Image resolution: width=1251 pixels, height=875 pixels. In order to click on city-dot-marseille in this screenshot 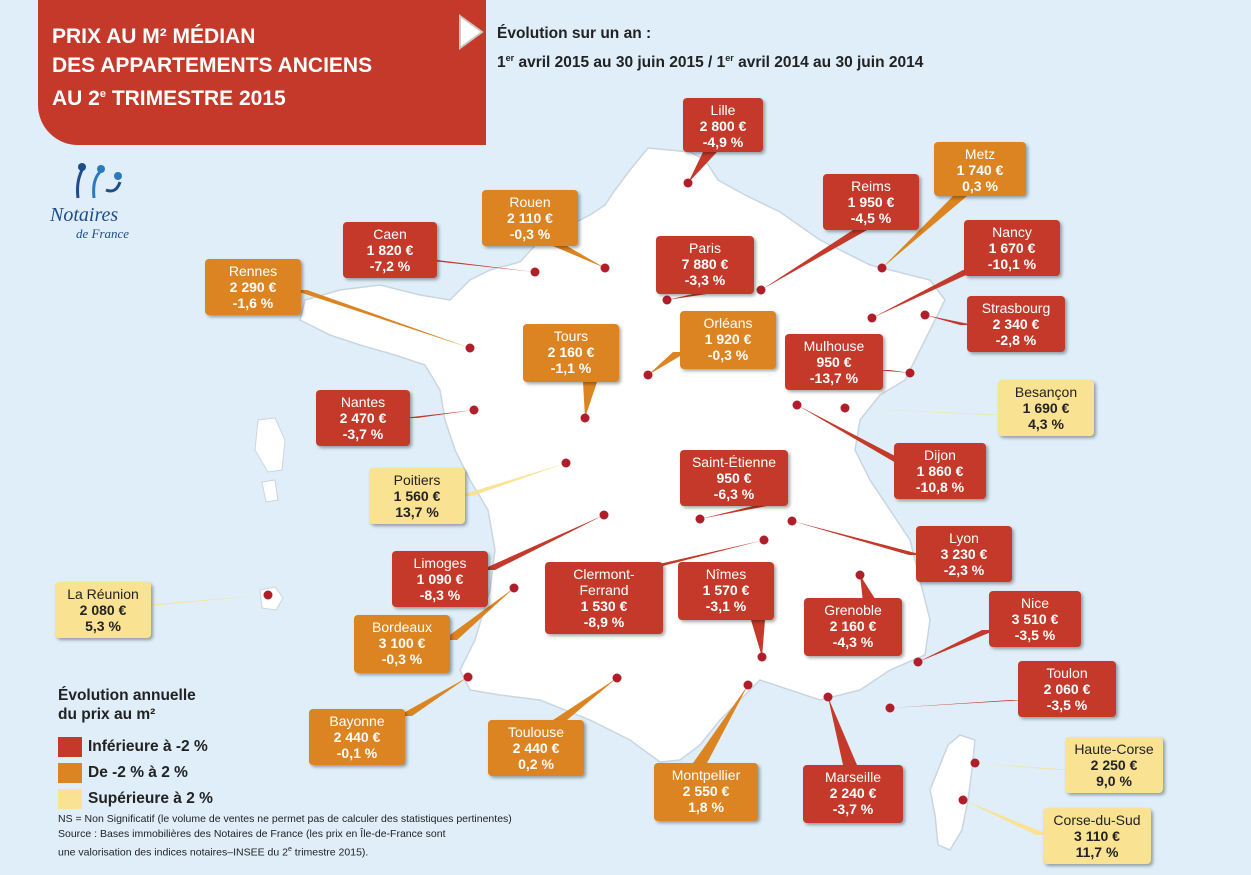, I will do `click(828, 697)`.